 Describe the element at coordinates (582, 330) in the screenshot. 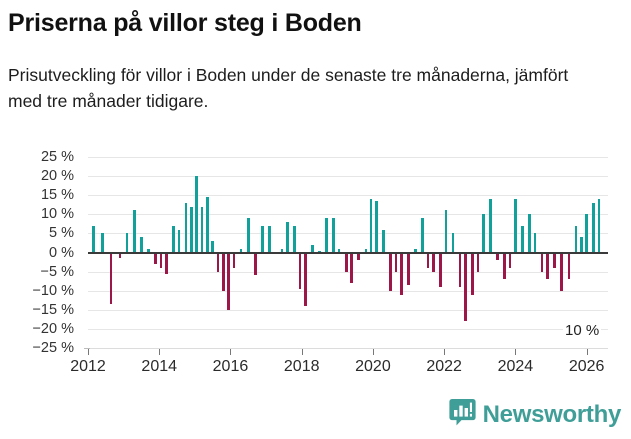

I see `annotation-last-value: 10 %` at that location.